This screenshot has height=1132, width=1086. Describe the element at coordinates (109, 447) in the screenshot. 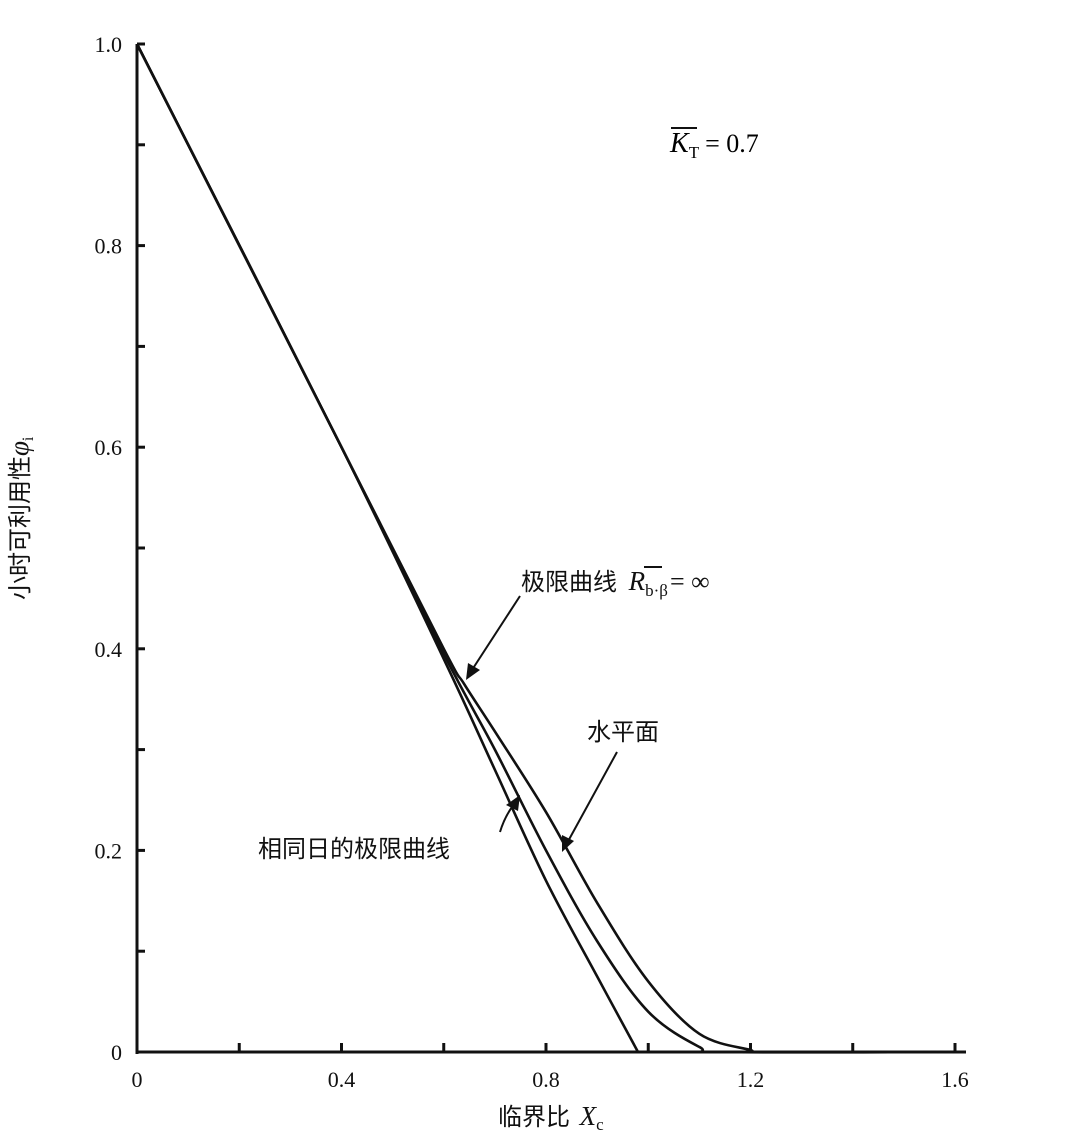

I see `y-tick-label: 0.6` at that location.